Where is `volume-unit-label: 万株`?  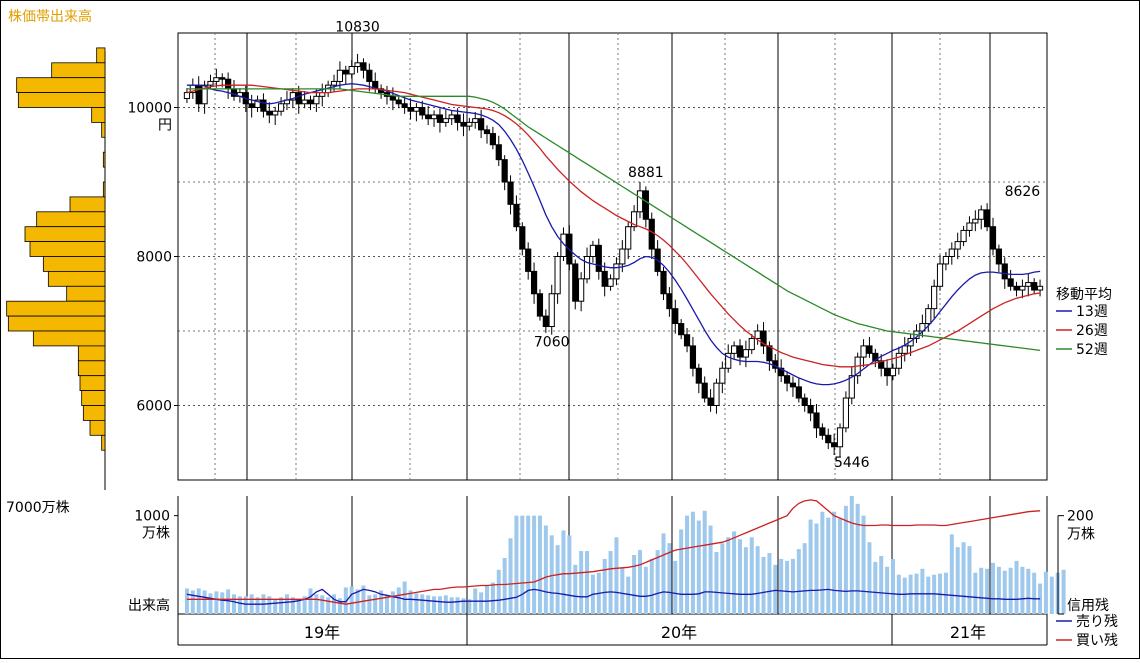 volume-unit-label: 万株 is located at coordinates (156, 534).